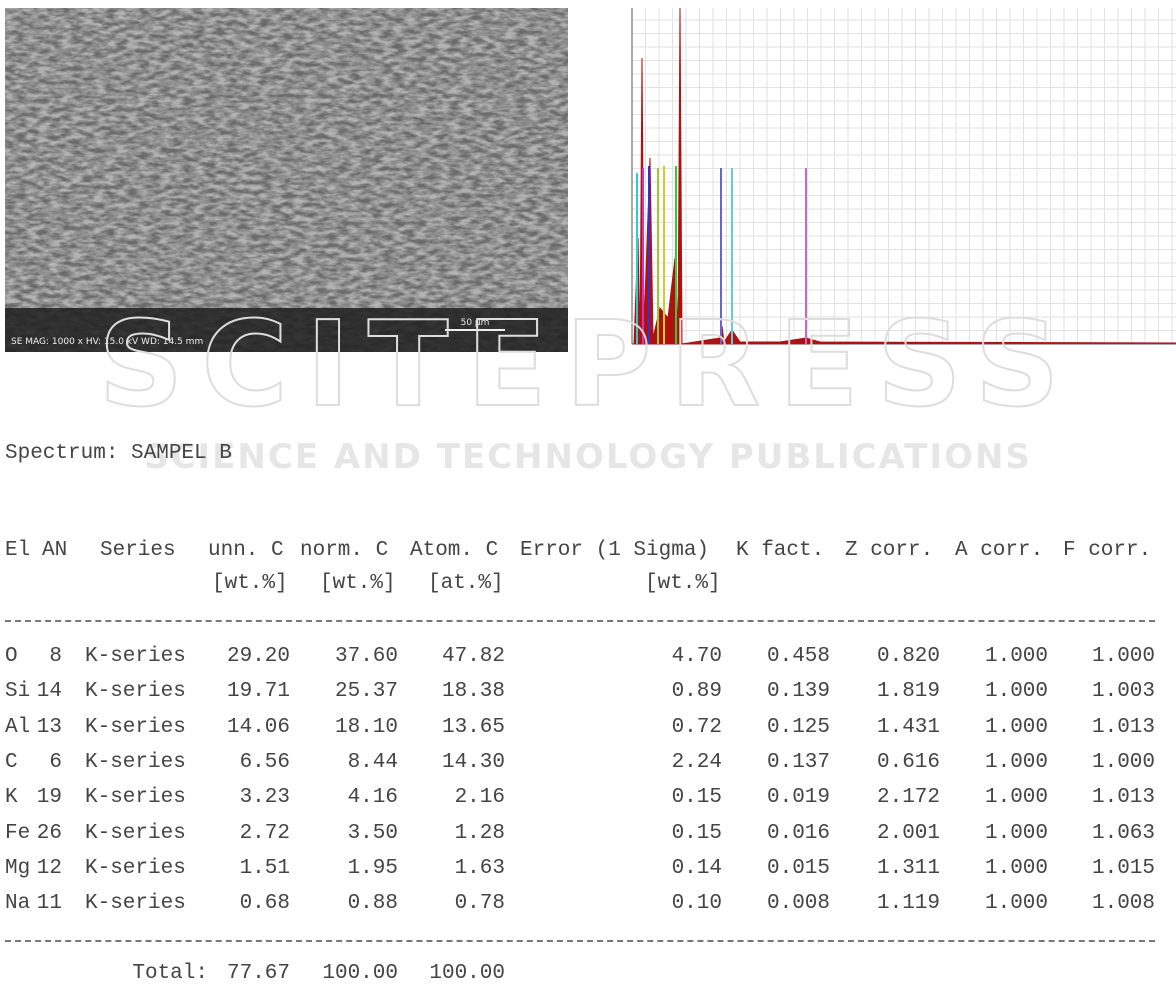  What do you see at coordinates (49, 692) in the screenshot?
I see `table-cell: 14` at bounding box center [49, 692].